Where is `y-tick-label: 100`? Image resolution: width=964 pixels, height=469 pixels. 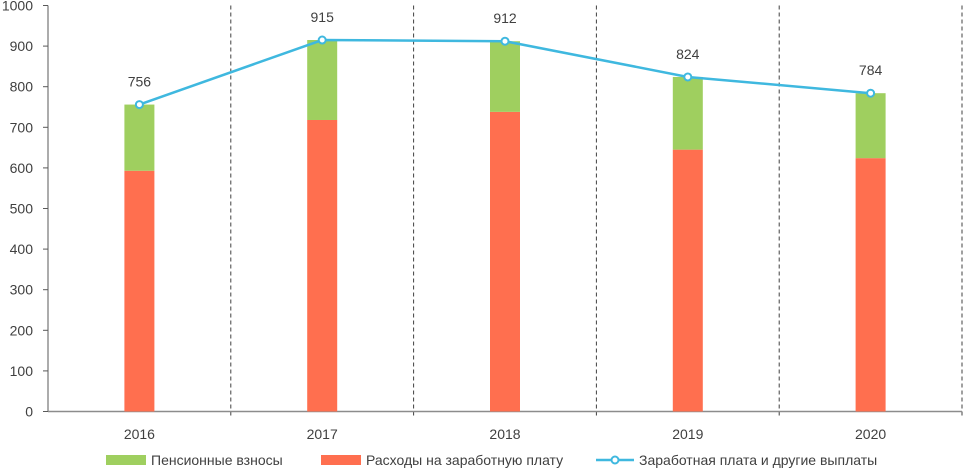
y-tick-label: 100 is located at coordinates (22, 371).